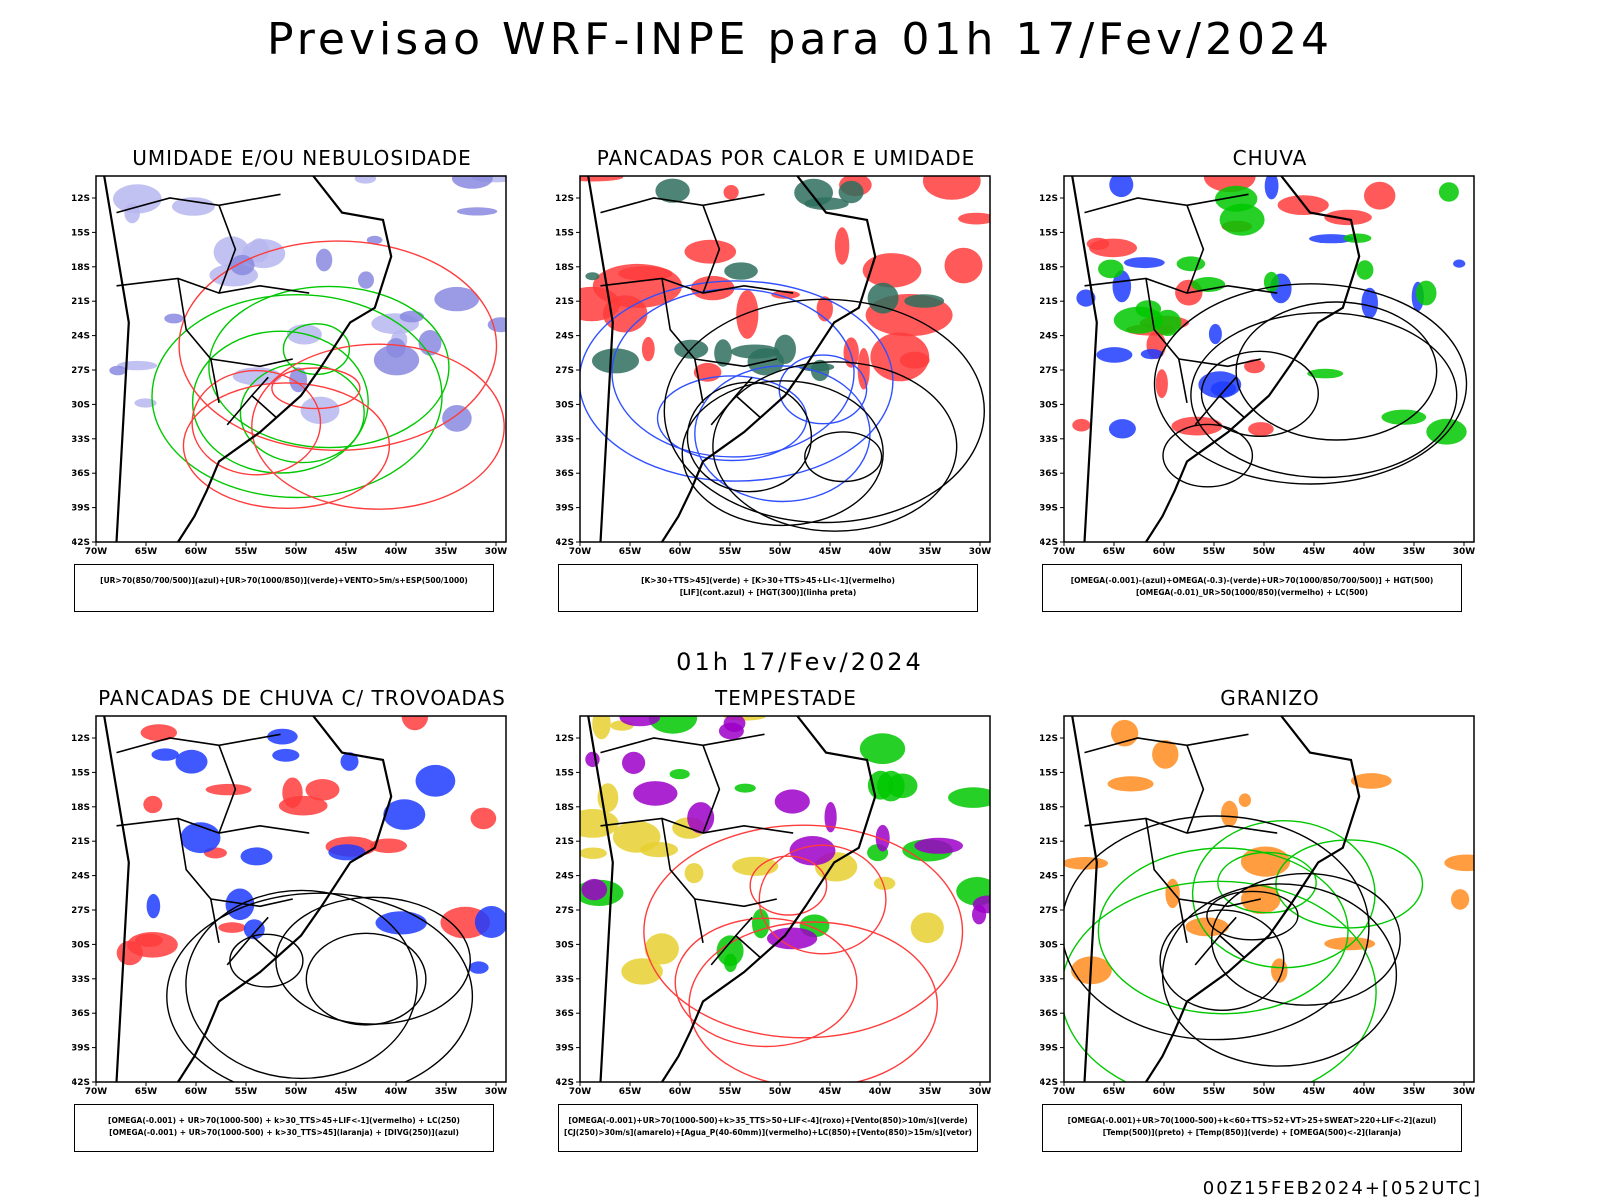 This screenshot has width=1600, height=1200. What do you see at coordinates (302, 698) in the screenshot?
I see `panel-title: PANCADAS DE CHUVA C/ TROVOADAS` at bounding box center [302, 698].